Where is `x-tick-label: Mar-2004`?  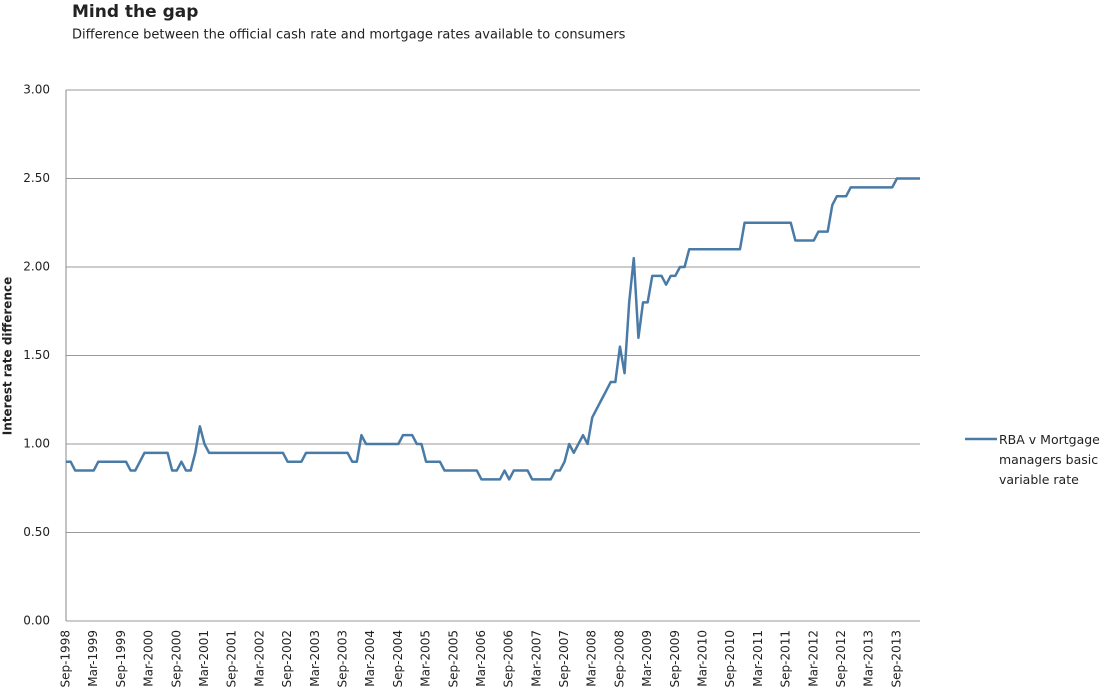 x-tick-label: Mar-2004 is located at coordinates (370, 658).